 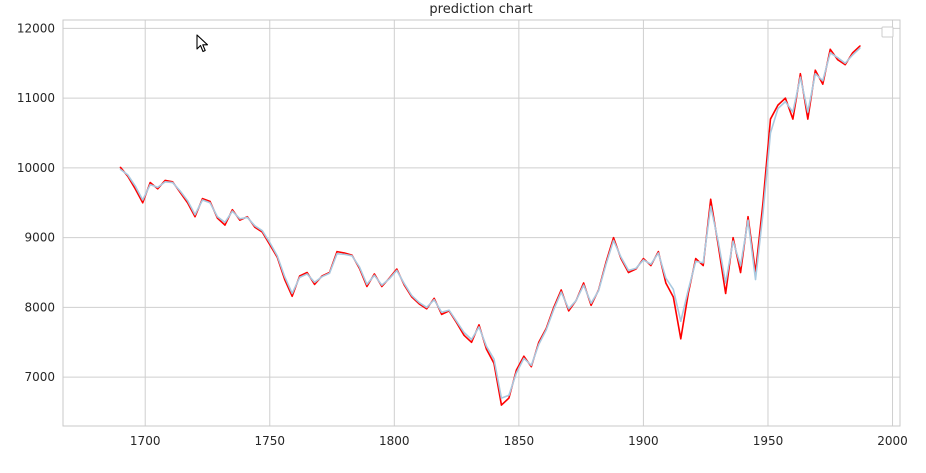 I want to click on y-tick-label: 11000, so click(x=36, y=98).